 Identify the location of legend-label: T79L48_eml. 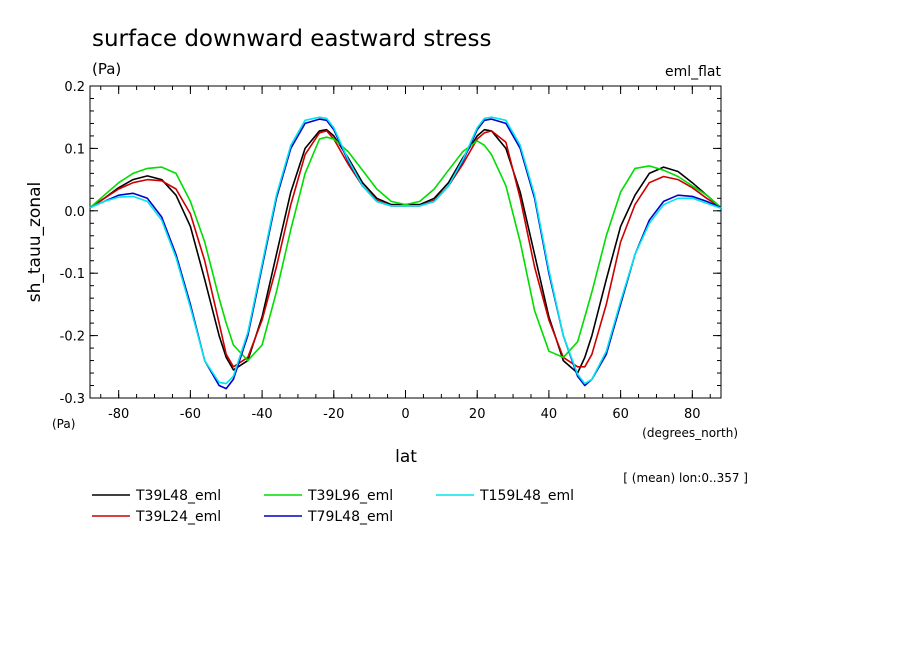
(350, 517).